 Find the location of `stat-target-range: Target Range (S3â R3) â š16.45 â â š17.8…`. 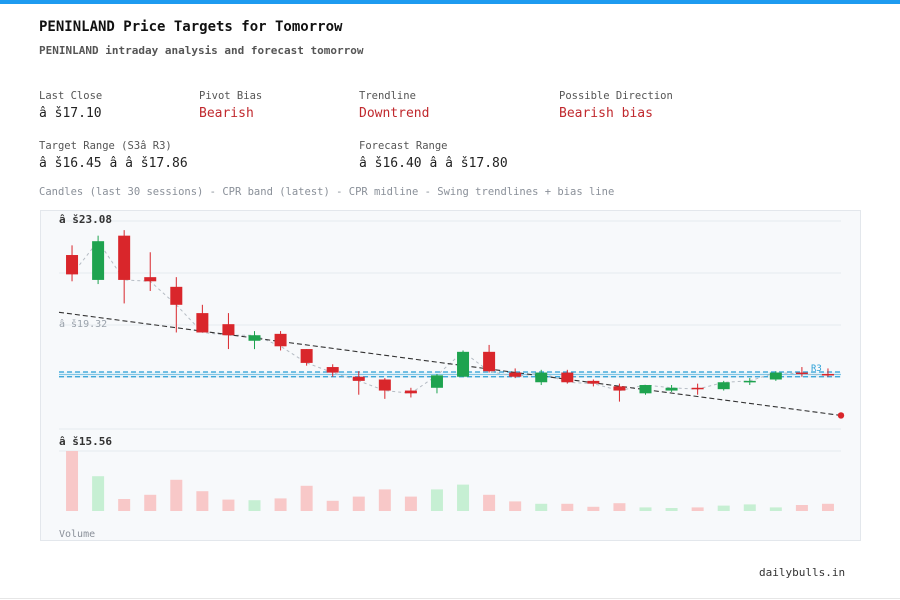

stat-target-range: Target Range (S3â R3) â š16.45 â â š17.8… is located at coordinates (113, 155).